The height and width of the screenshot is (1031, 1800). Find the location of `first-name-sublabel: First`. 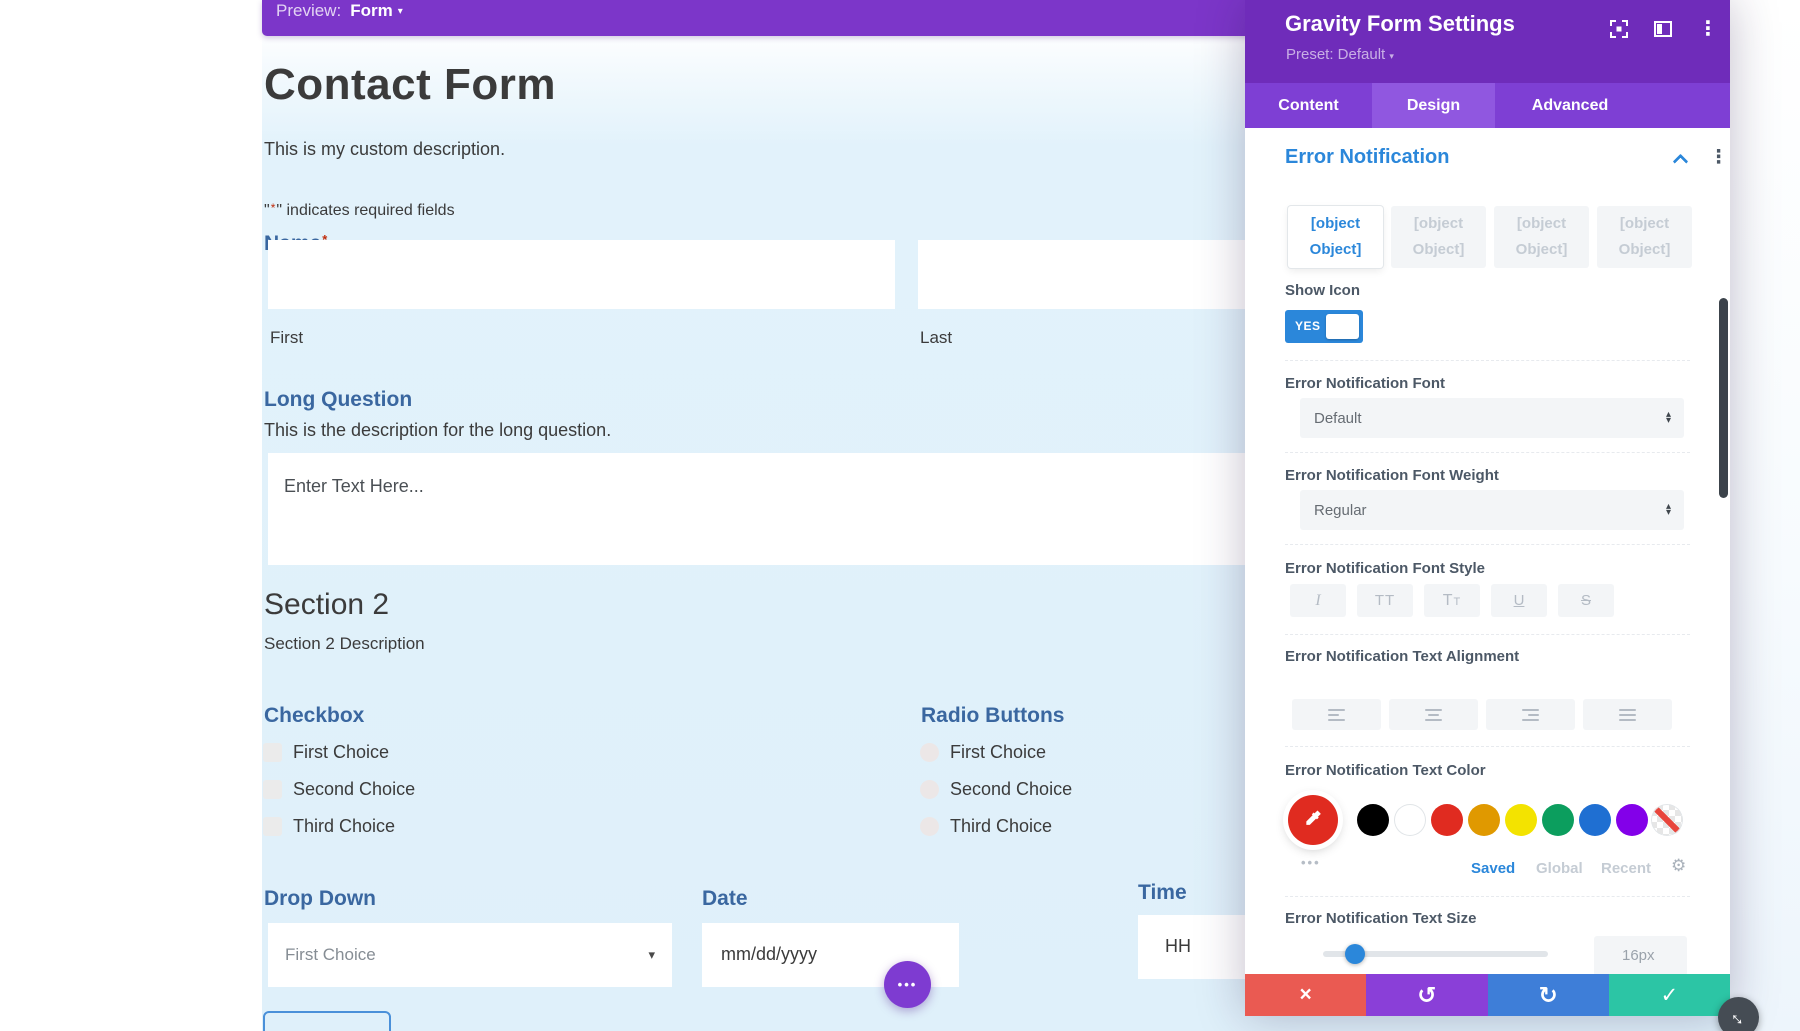

first-name-sublabel: First is located at coordinates (287, 337).